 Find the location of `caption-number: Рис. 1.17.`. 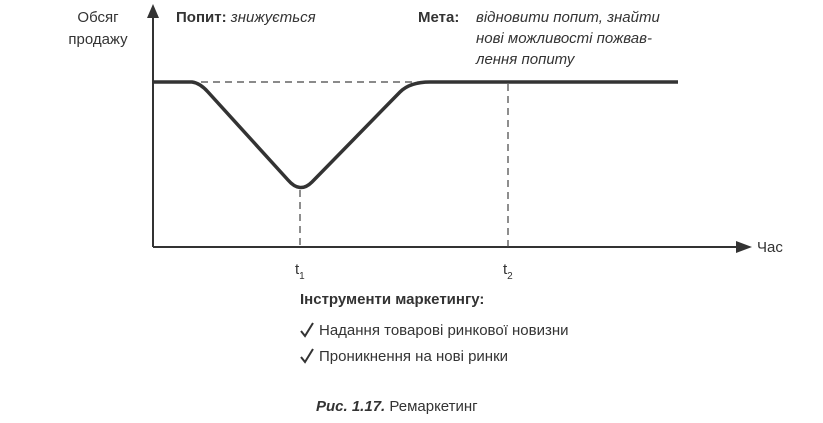

caption-number: Рис. 1.17. is located at coordinates (350, 406).